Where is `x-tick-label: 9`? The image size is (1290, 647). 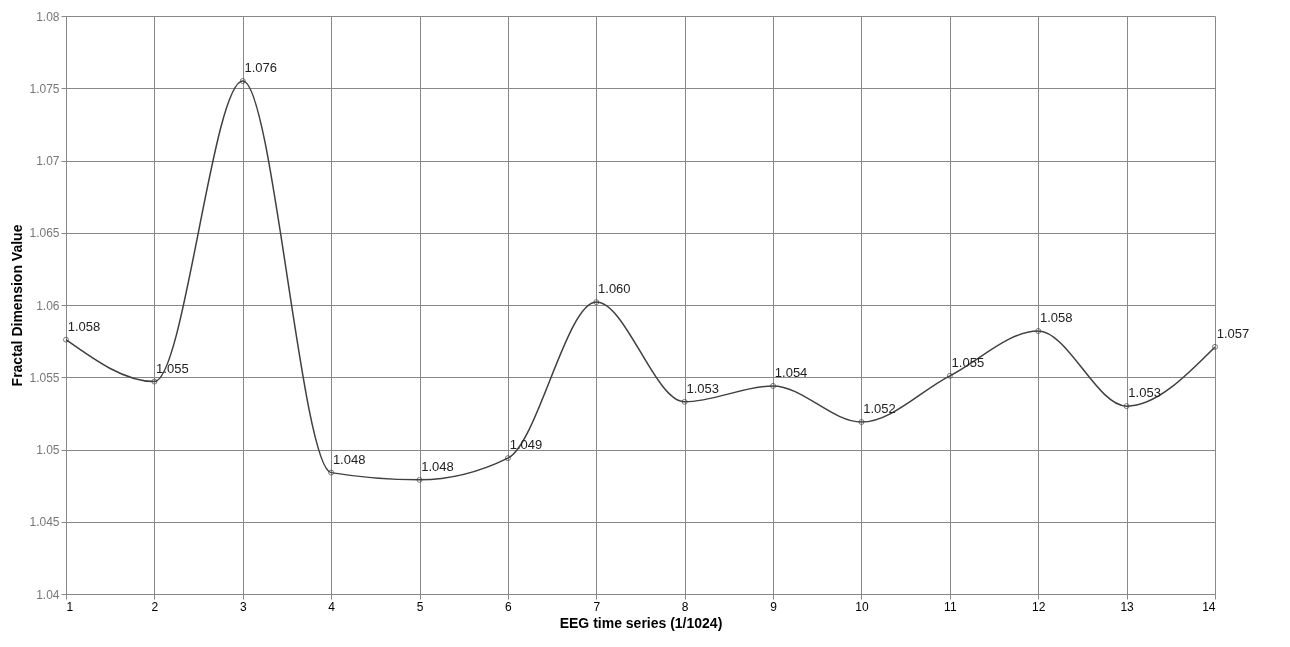
x-tick-label: 9 is located at coordinates (774, 606).